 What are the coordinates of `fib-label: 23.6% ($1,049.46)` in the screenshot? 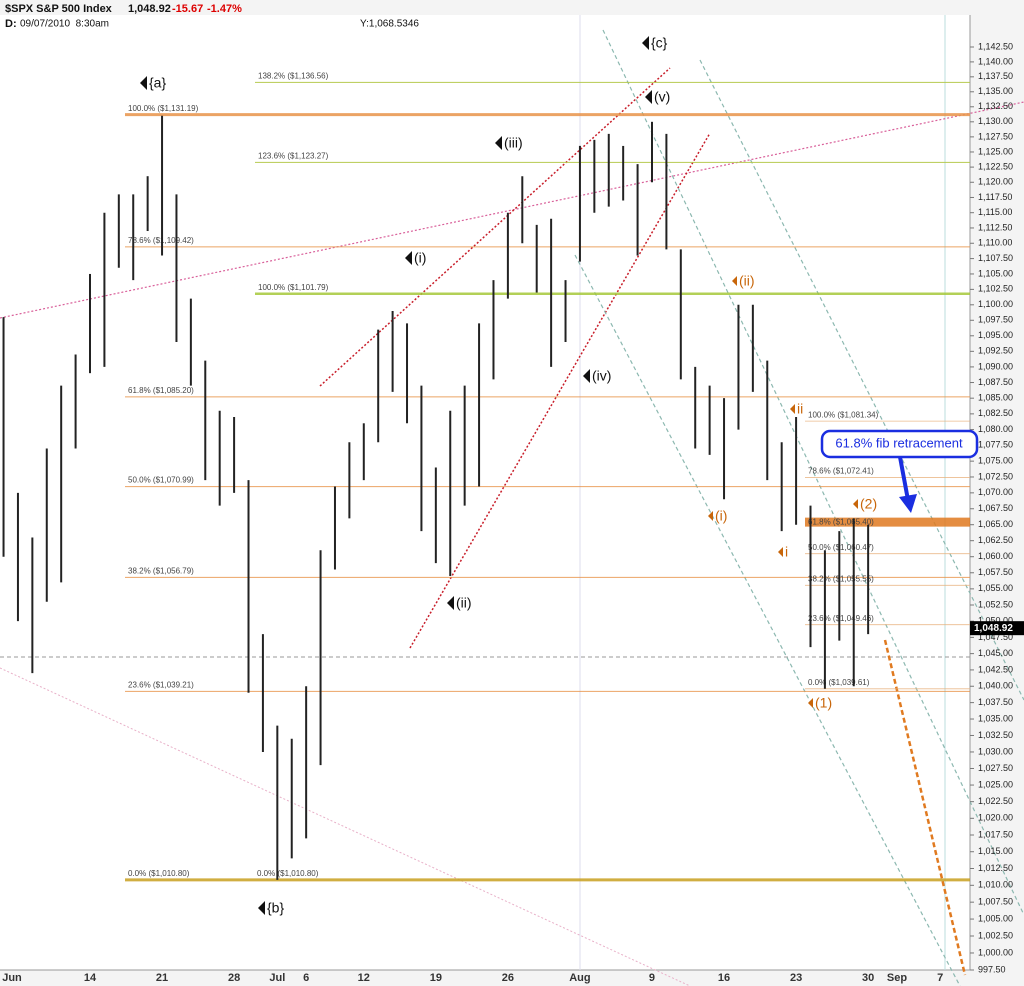 It's located at (841, 618).